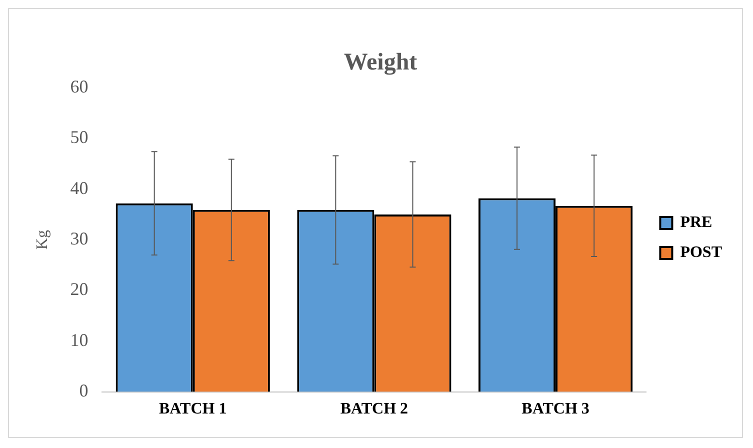  What do you see at coordinates (374, 409) in the screenshot?
I see `x-tick-label: BATCH 2` at bounding box center [374, 409].